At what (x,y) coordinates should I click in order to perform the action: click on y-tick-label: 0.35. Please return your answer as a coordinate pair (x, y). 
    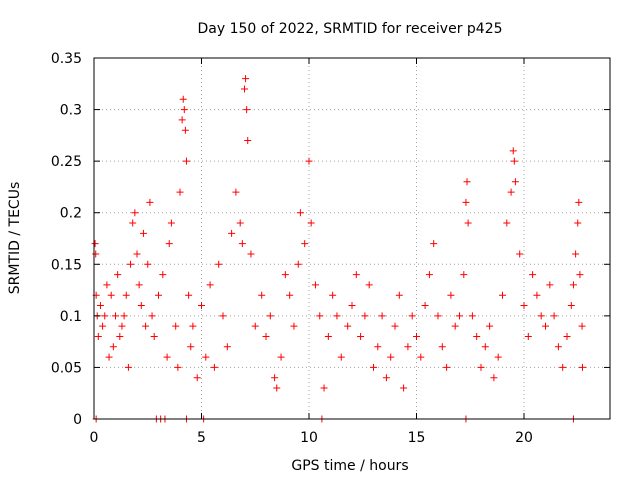
    Looking at the image, I should click on (66, 59).